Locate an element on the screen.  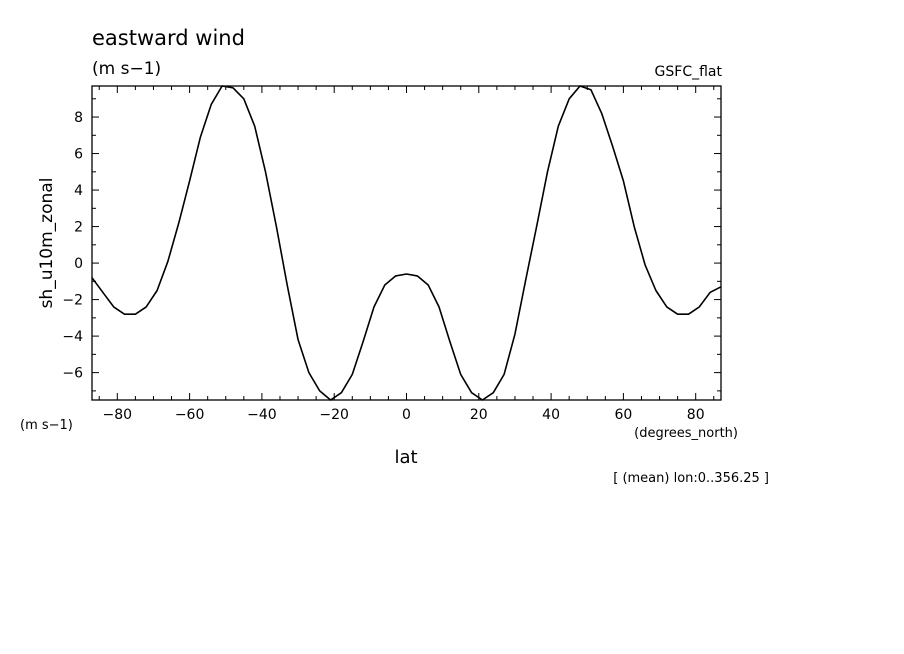
y-axis-units: (m s−1) is located at coordinates (46, 425).